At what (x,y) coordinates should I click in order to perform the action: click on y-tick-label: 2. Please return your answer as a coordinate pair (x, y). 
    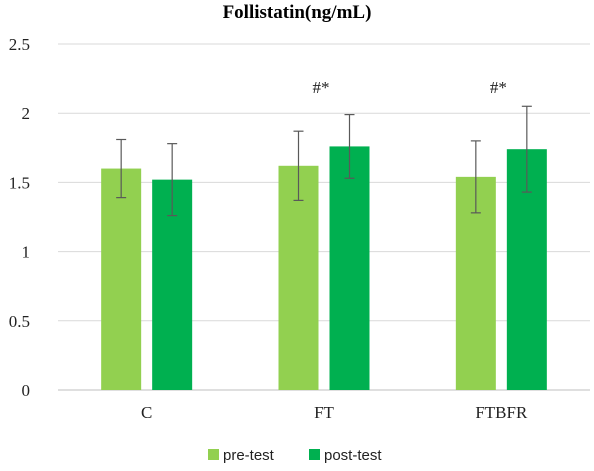
    Looking at the image, I should click on (26, 113).